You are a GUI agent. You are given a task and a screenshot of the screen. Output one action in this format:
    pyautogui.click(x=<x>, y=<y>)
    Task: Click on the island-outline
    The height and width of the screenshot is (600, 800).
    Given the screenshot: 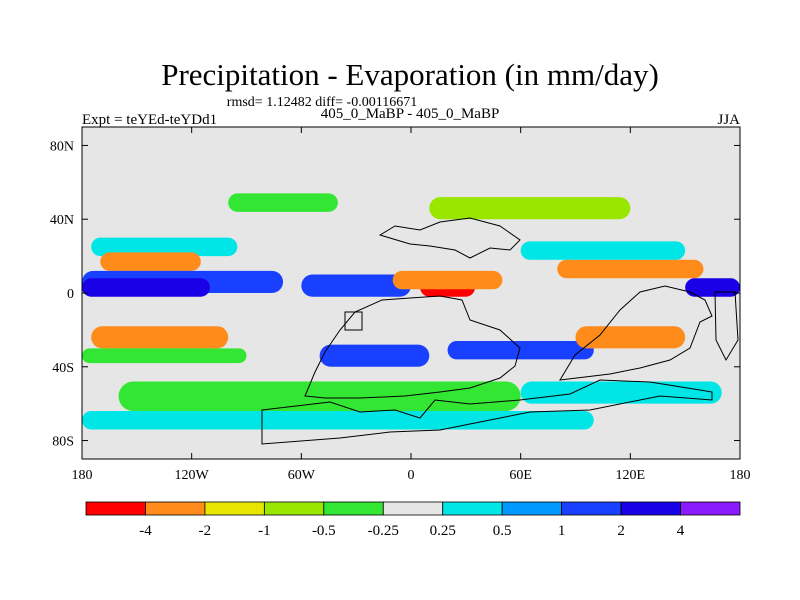 What is the action you would take?
    pyautogui.click(x=353, y=321)
    